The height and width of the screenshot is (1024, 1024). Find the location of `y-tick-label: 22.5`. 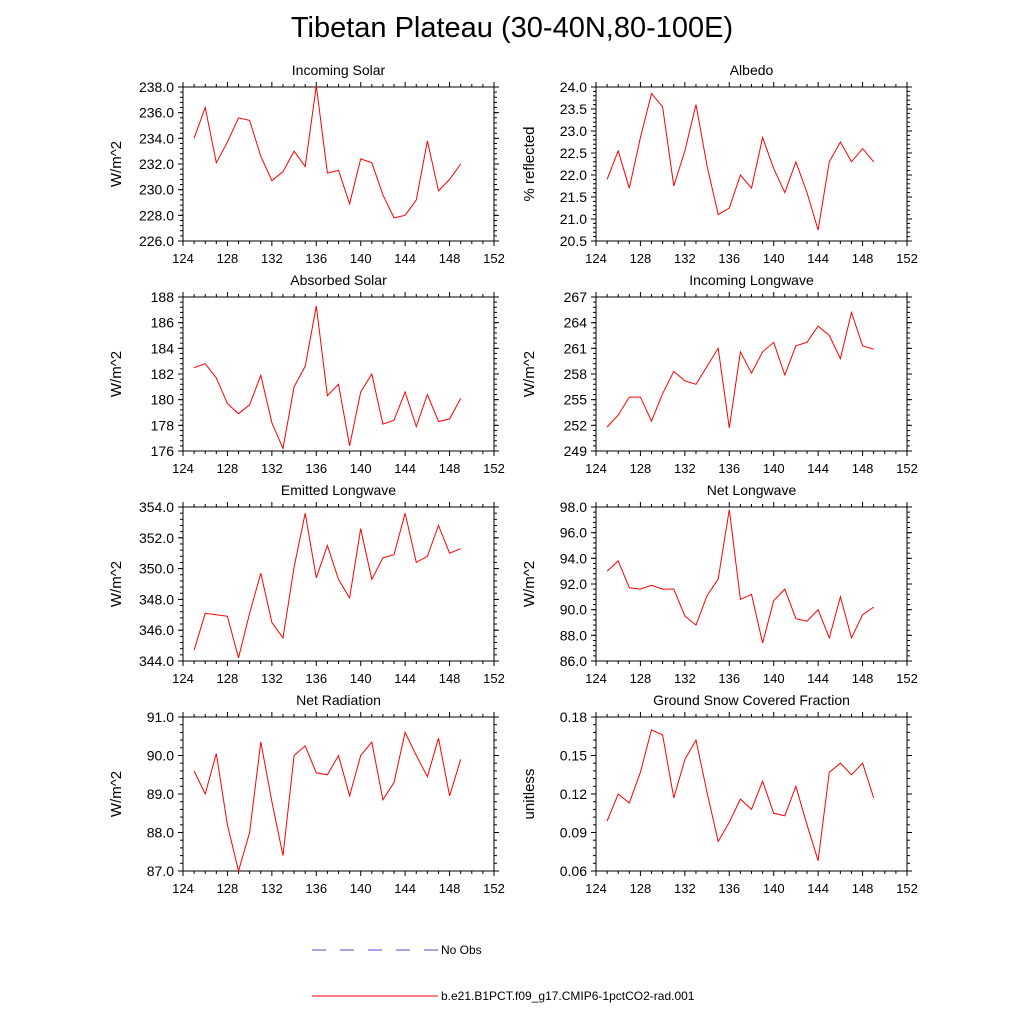

y-tick-label: 22.5 is located at coordinates (573, 153).